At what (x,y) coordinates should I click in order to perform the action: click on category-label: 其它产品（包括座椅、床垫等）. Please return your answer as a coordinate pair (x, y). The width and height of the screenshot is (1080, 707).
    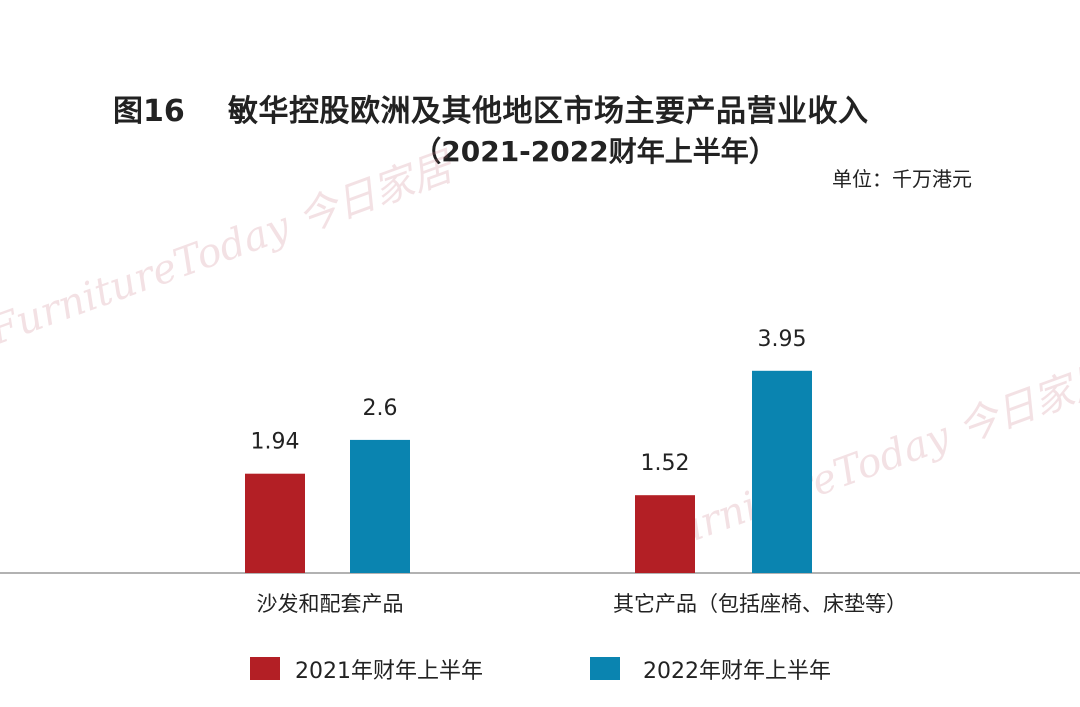
    Looking at the image, I should click on (760, 604).